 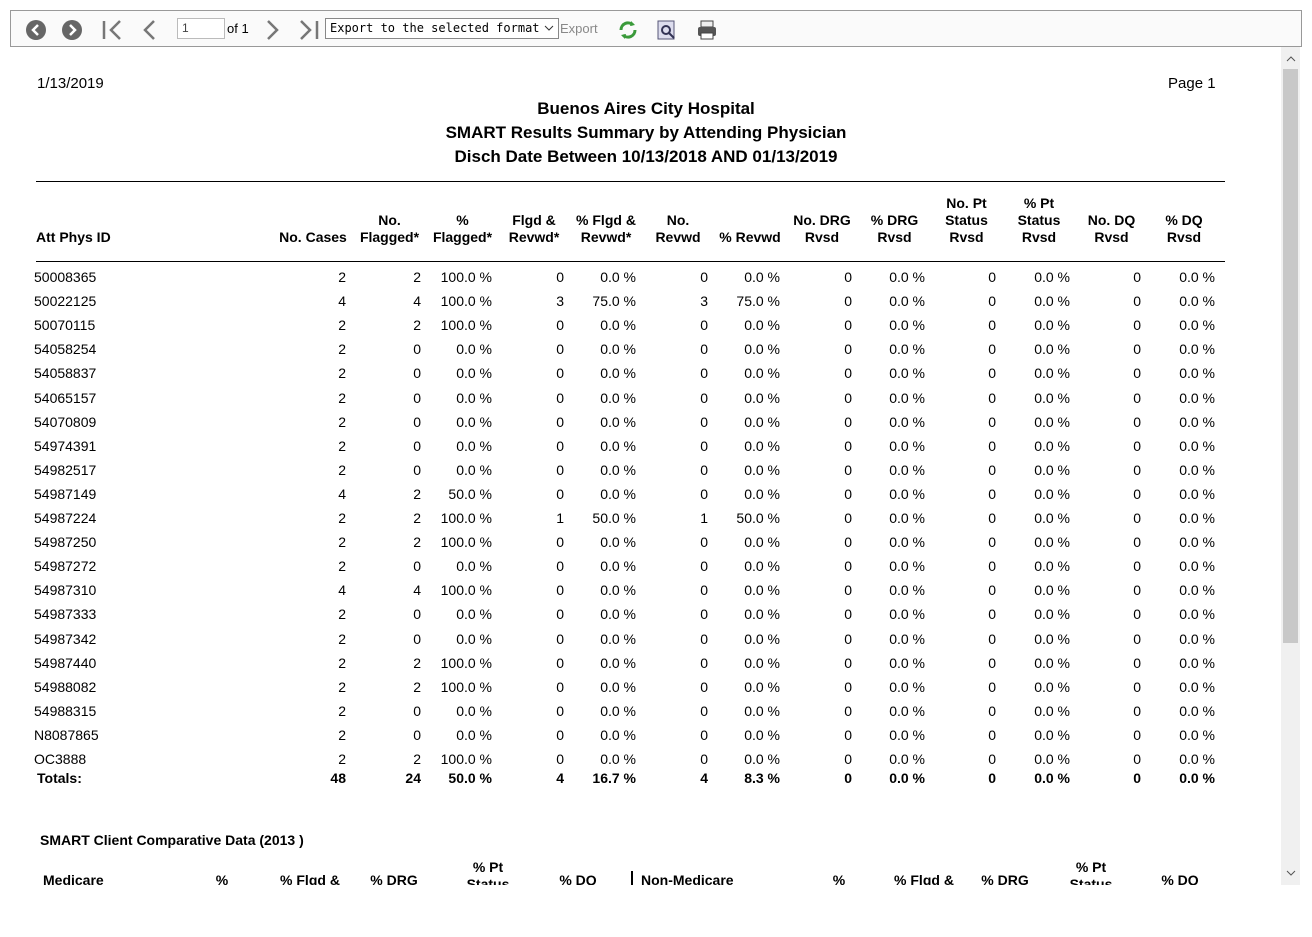 What do you see at coordinates (667, 30) in the screenshot?
I see `find-button` at bounding box center [667, 30].